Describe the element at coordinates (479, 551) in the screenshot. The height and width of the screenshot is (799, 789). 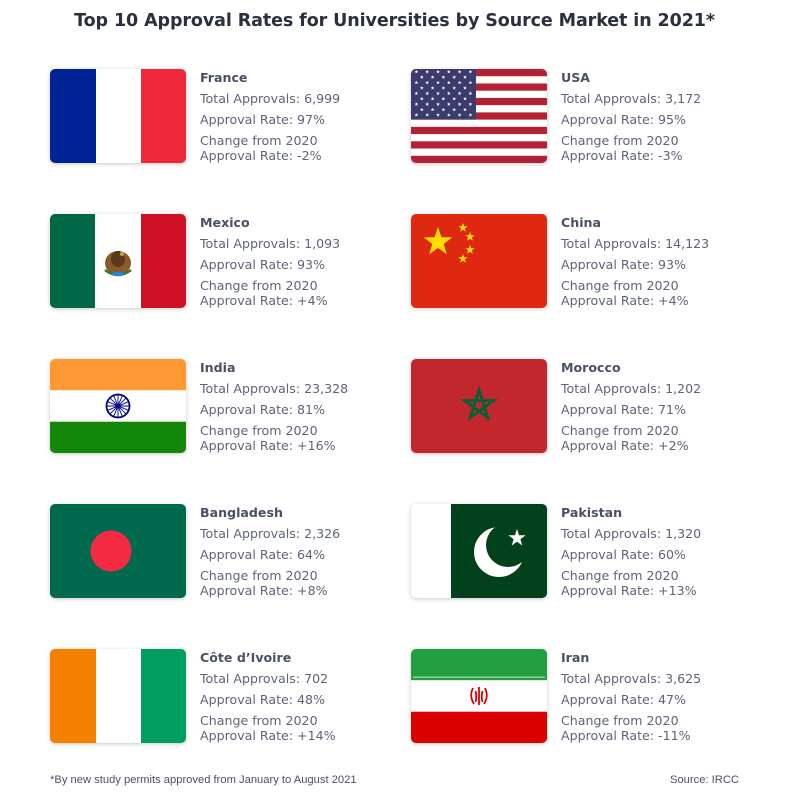
I see `pakistan-flag-icon` at that location.